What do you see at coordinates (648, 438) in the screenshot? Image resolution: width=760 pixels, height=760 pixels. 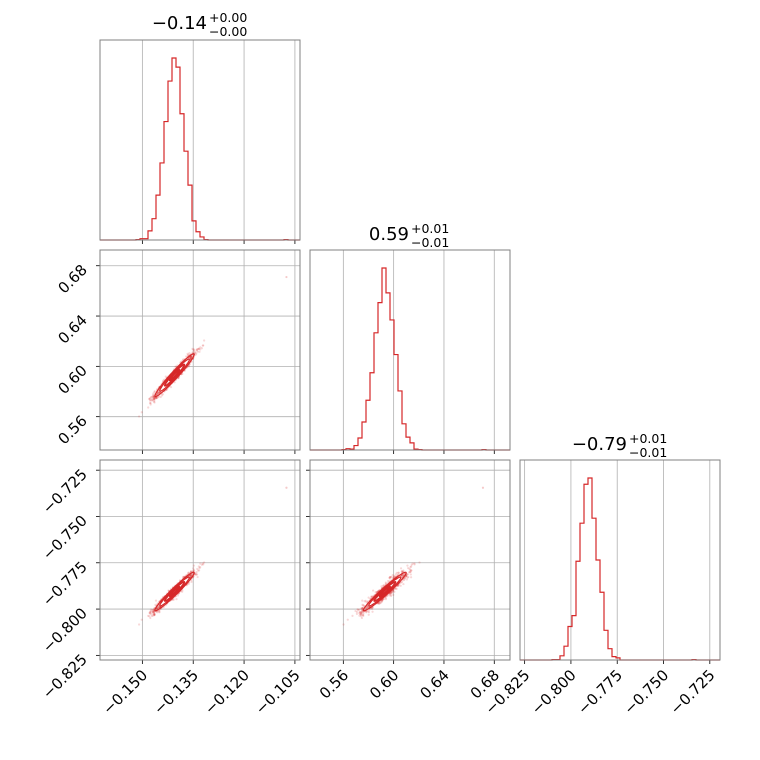 I see `title-param-2-plus: +0.01` at bounding box center [648, 438].